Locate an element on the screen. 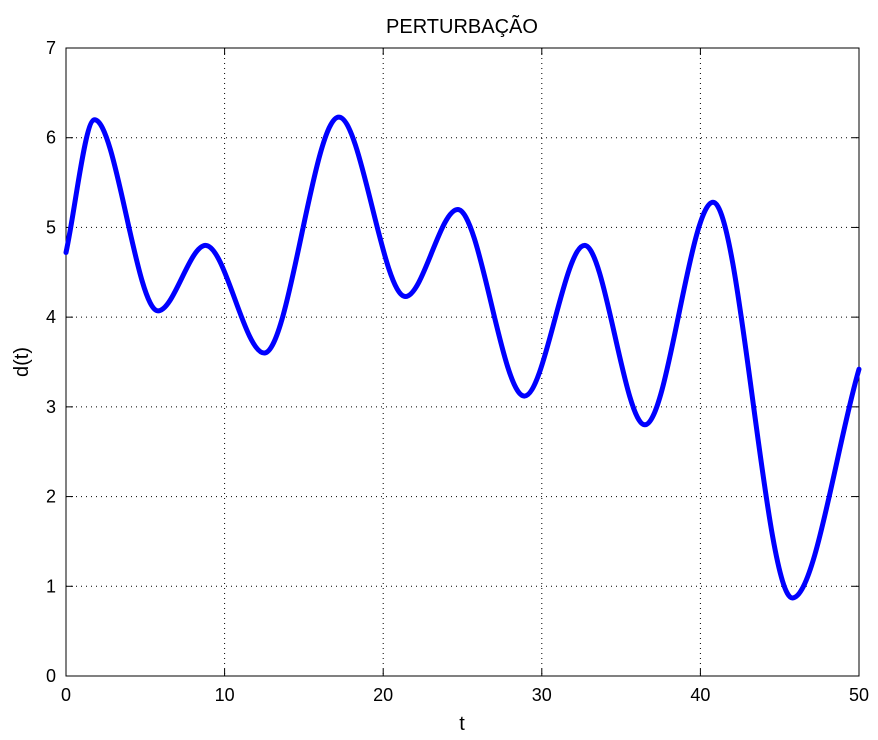 The image size is (878, 740). y-tick-label: 2 is located at coordinates (51, 497).